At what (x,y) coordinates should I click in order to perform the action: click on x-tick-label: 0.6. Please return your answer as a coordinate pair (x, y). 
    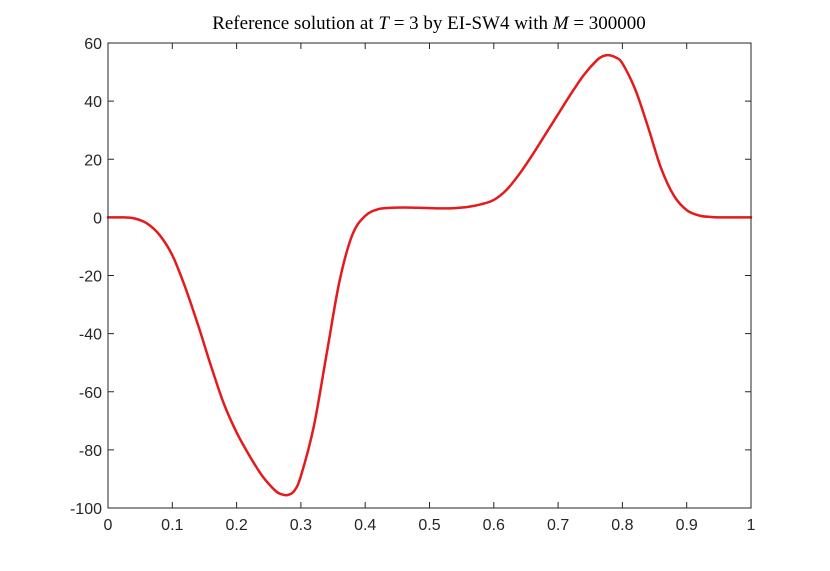
    Looking at the image, I should click on (494, 525).